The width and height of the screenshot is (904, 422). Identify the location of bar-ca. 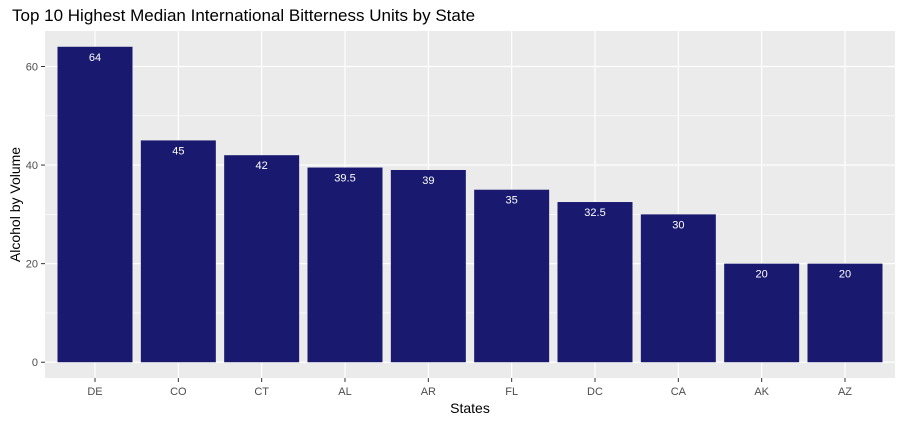
(678, 288).